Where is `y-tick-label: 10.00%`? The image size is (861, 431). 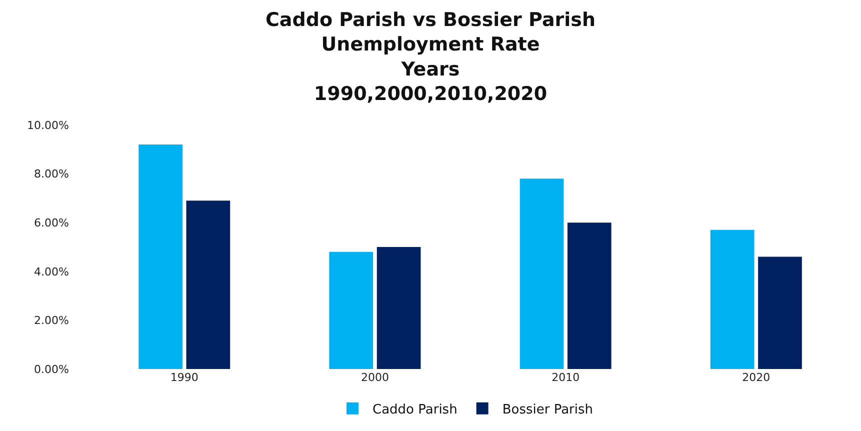 y-tick-label: 10.00% is located at coordinates (48, 125).